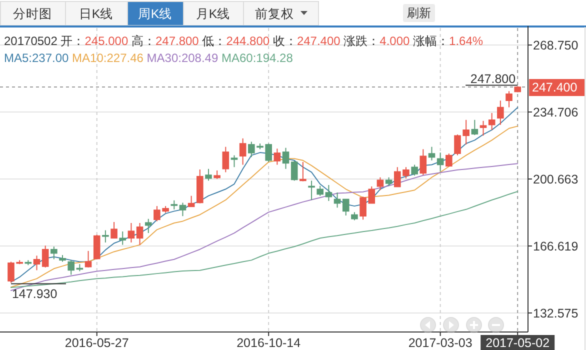  Describe the element at coordinates (466, 41) in the screenshot. I see `annotation: 1.64%` at that location.